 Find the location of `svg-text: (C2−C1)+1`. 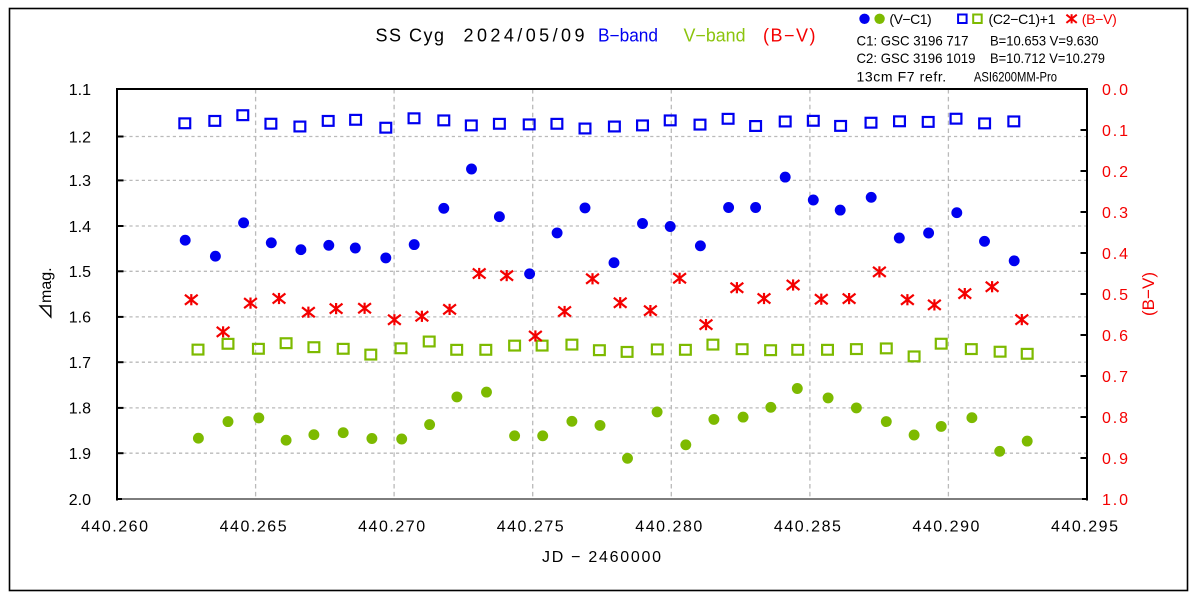

svg-text: (C2−C1)+1 is located at coordinates (1022, 19).